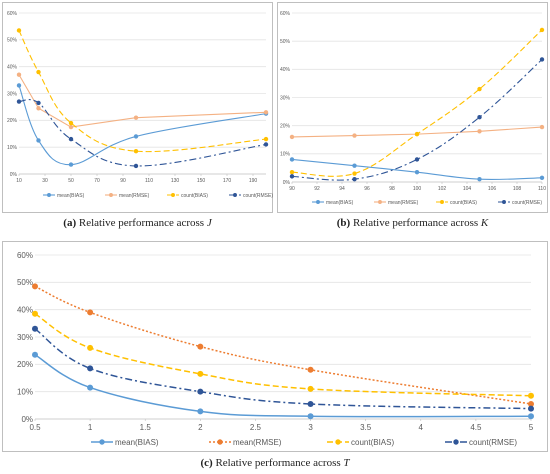  What do you see at coordinates (123, 181) in the screenshot?
I see `chart-a-xtick-label: 90` at bounding box center [123, 181].